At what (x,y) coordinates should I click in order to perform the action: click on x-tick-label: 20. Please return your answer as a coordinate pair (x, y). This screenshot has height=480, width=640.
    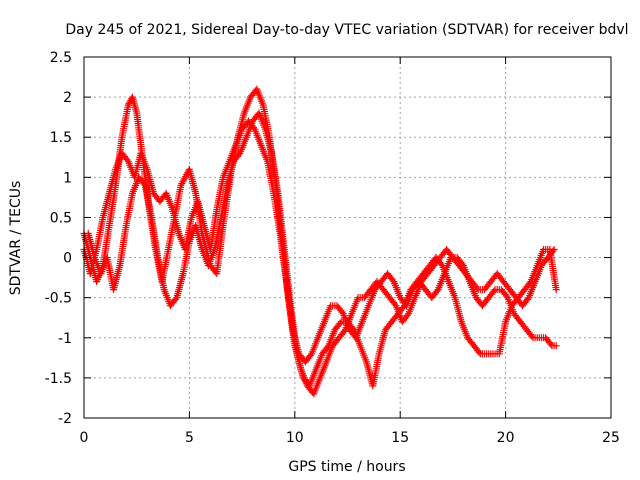
    Looking at the image, I should click on (506, 438).